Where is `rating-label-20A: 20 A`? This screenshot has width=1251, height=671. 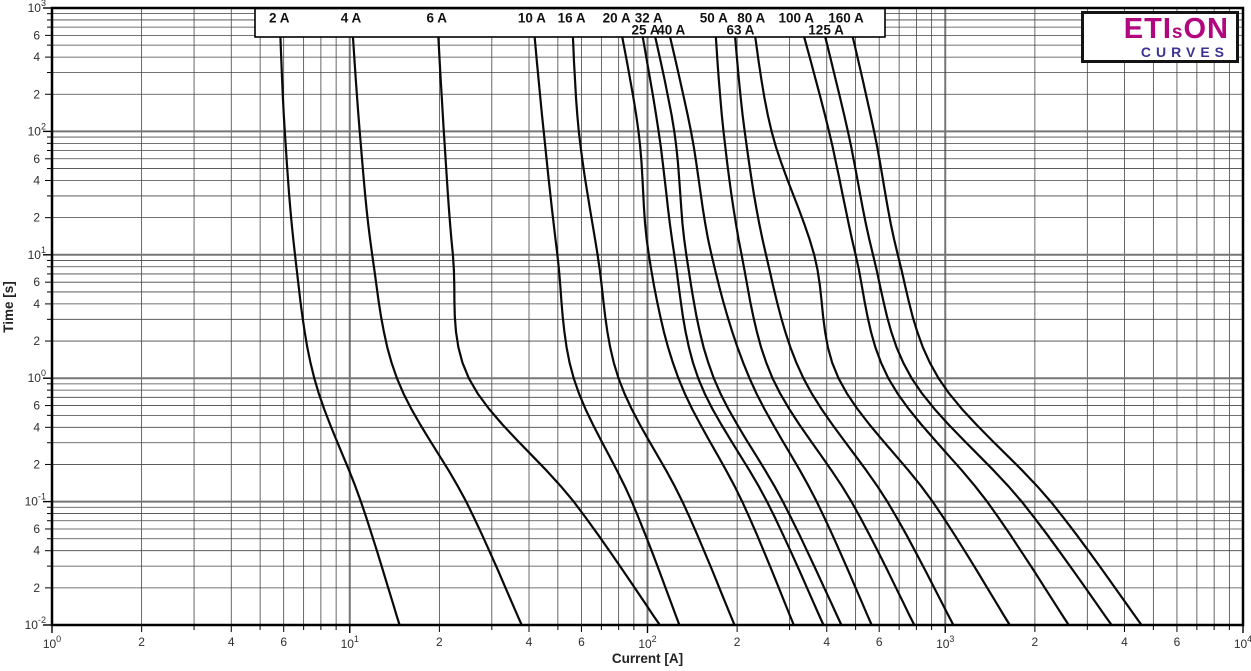
rating-label-20A: 20 A is located at coordinates (617, 18).